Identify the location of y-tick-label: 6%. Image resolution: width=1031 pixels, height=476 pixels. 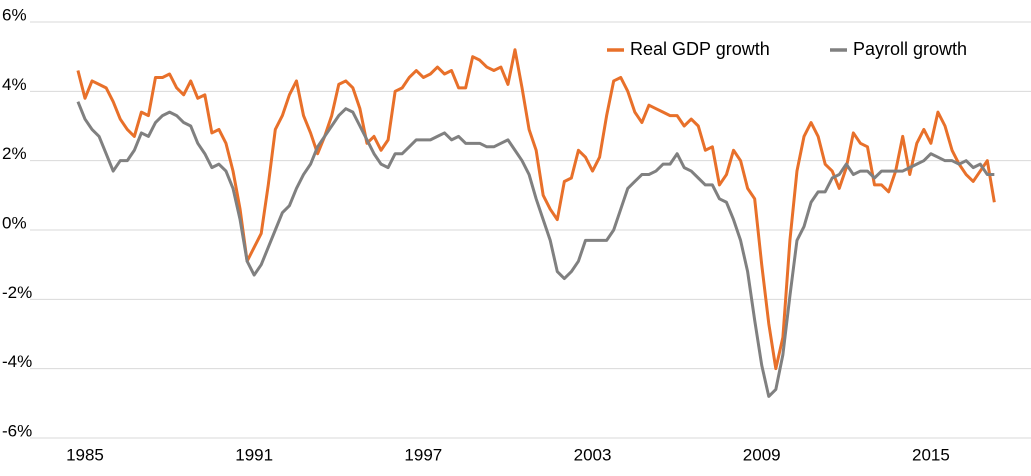
(14, 14).